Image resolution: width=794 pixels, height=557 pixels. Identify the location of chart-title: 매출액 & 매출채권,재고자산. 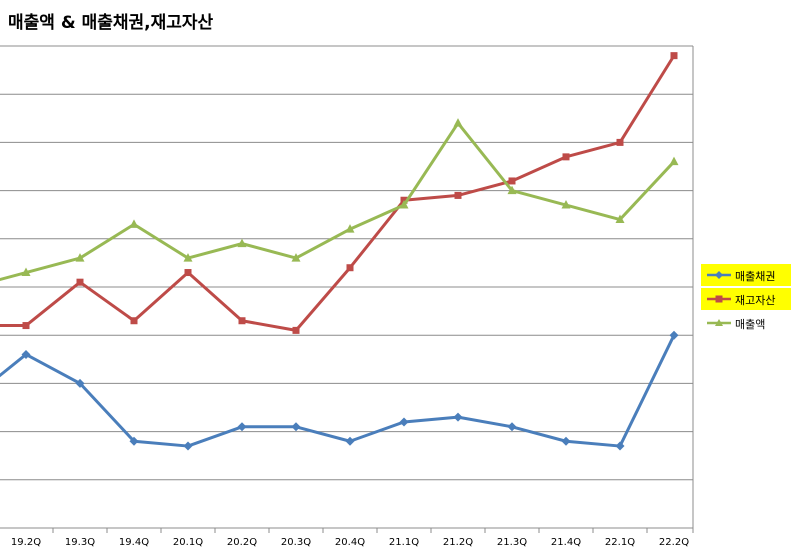
(111, 23).